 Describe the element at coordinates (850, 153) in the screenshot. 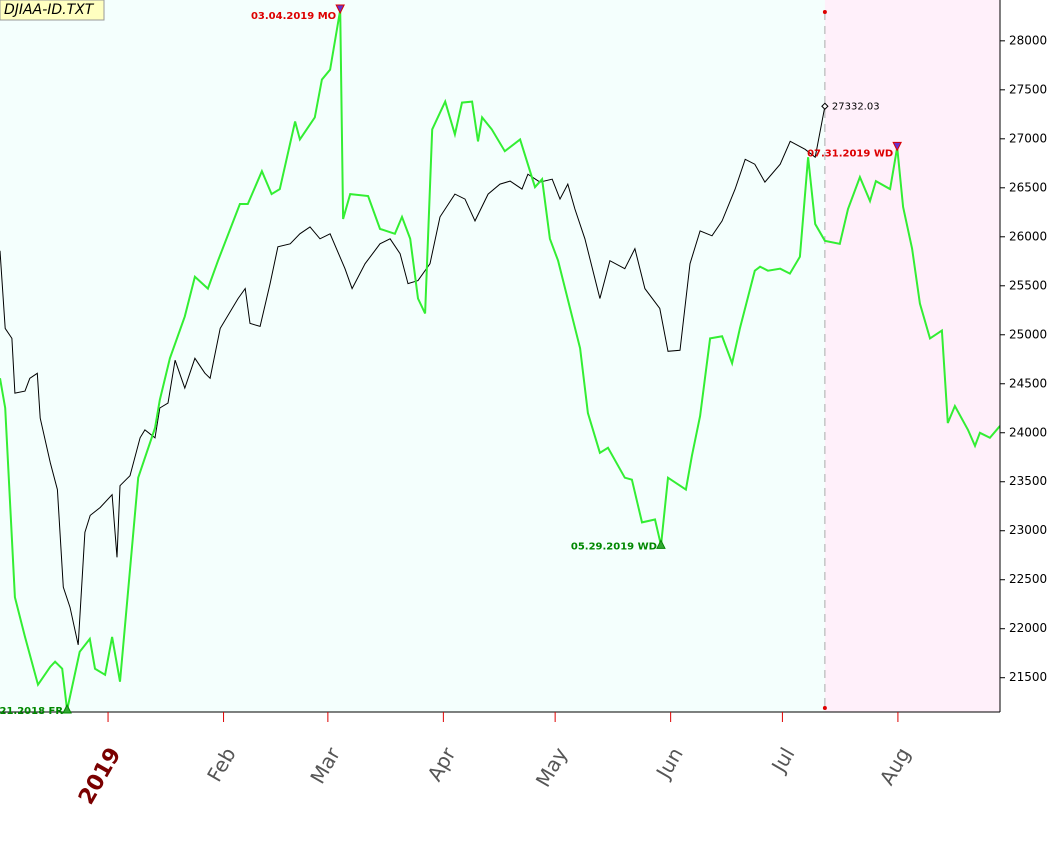

I see `annotation-label: 07.31.2019 WD` at that location.